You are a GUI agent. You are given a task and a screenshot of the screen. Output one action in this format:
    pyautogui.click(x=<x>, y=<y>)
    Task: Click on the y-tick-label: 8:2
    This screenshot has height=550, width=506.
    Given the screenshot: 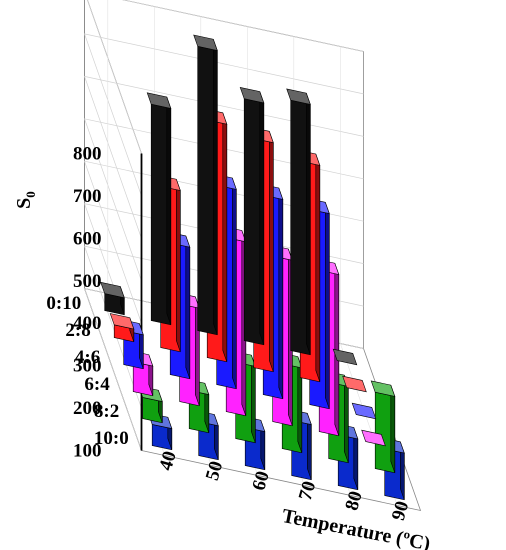 What is the action you would take?
    pyautogui.click(x=106, y=411)
    